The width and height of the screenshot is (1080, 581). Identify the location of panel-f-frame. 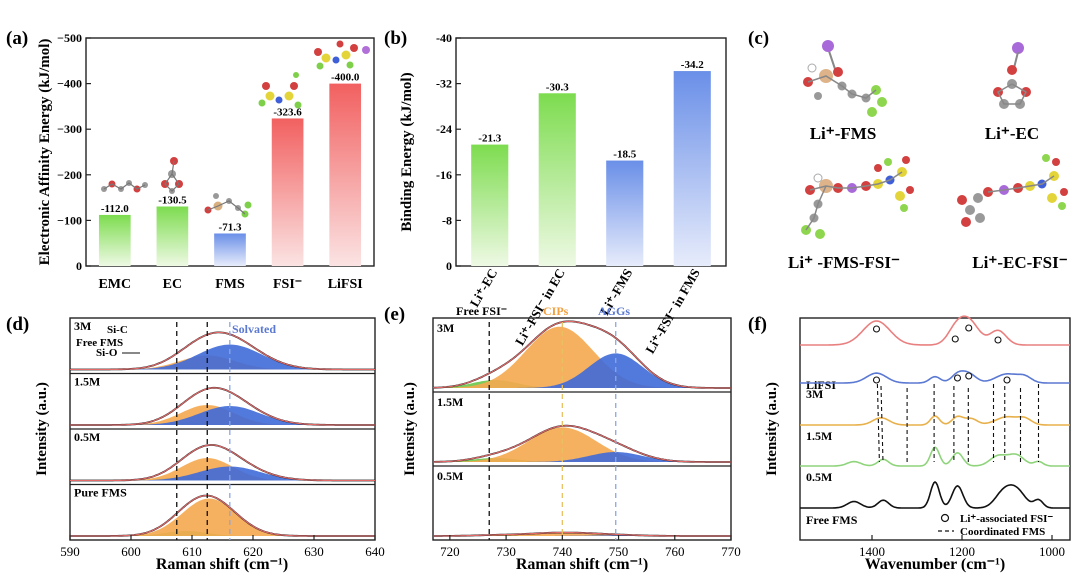
(935, 429).